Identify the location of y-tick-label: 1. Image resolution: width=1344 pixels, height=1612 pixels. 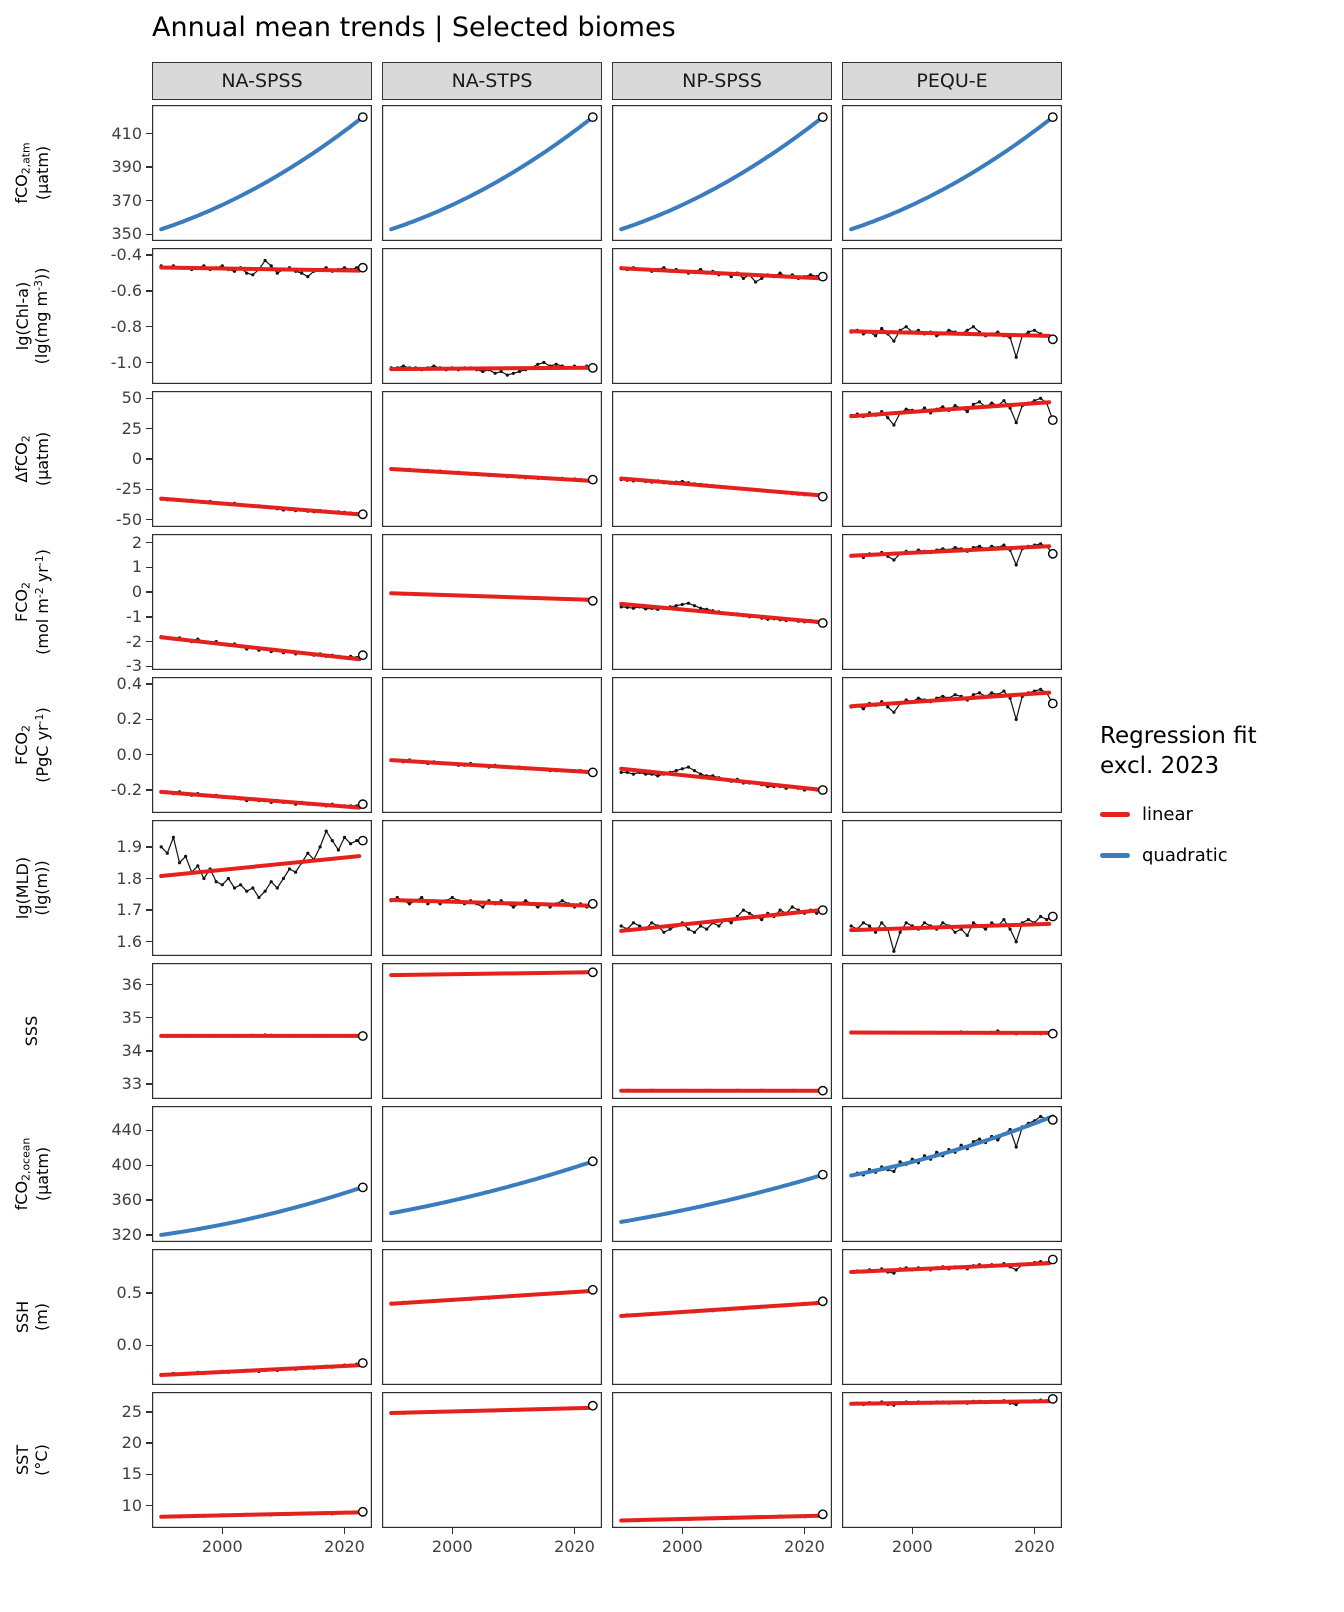
(136, 567).